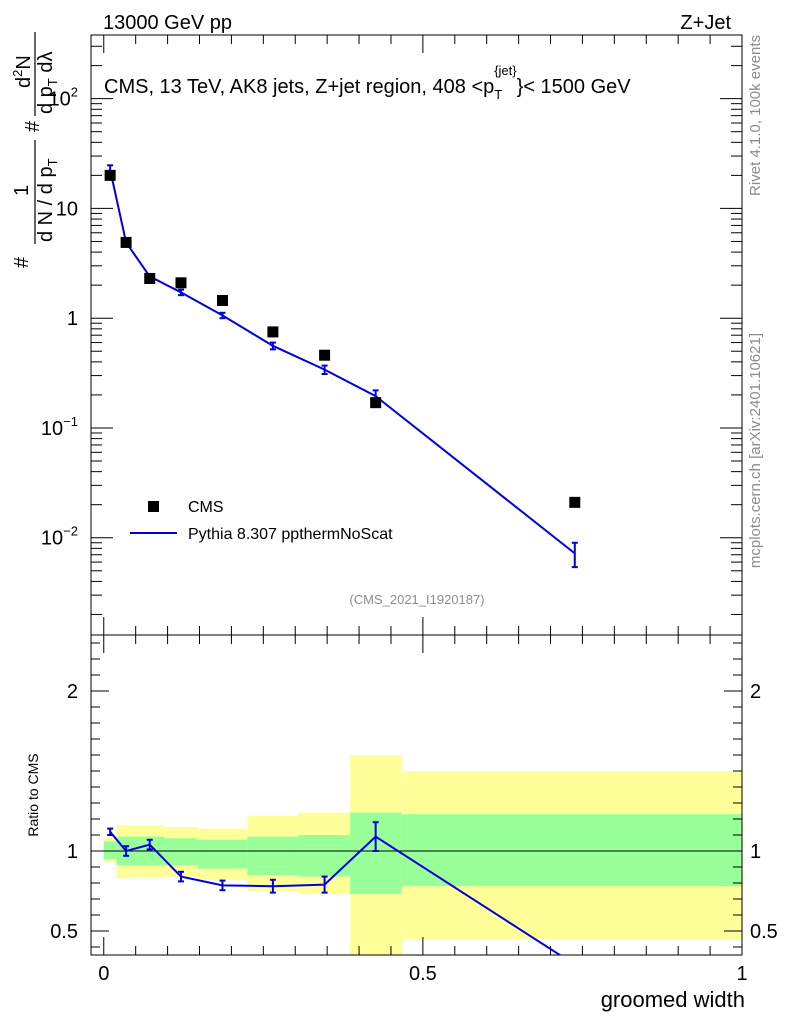  Describe the element at coordinates (153, 506) in the screenshot. I see `legend-cms-marker` at that location.